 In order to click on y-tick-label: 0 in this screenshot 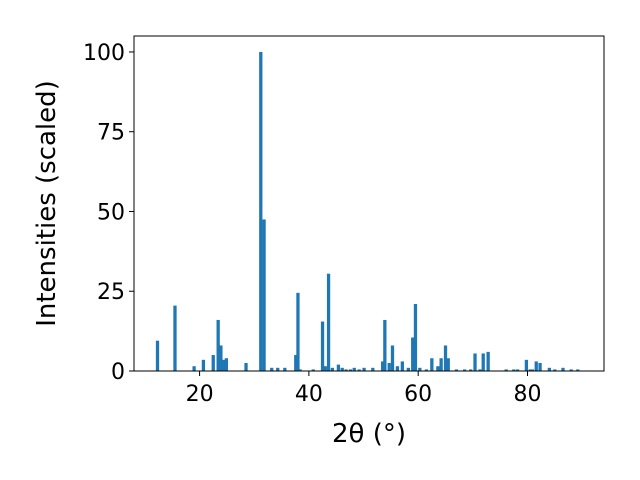, I will do `click(118, 372)`.